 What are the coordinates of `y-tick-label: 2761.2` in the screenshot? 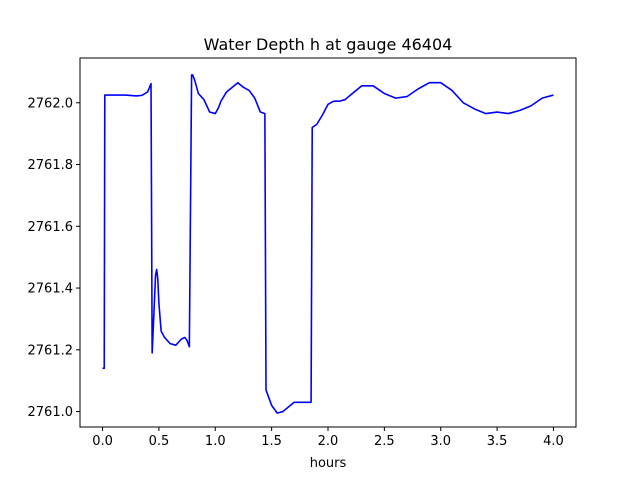 It's located at (51, 350).